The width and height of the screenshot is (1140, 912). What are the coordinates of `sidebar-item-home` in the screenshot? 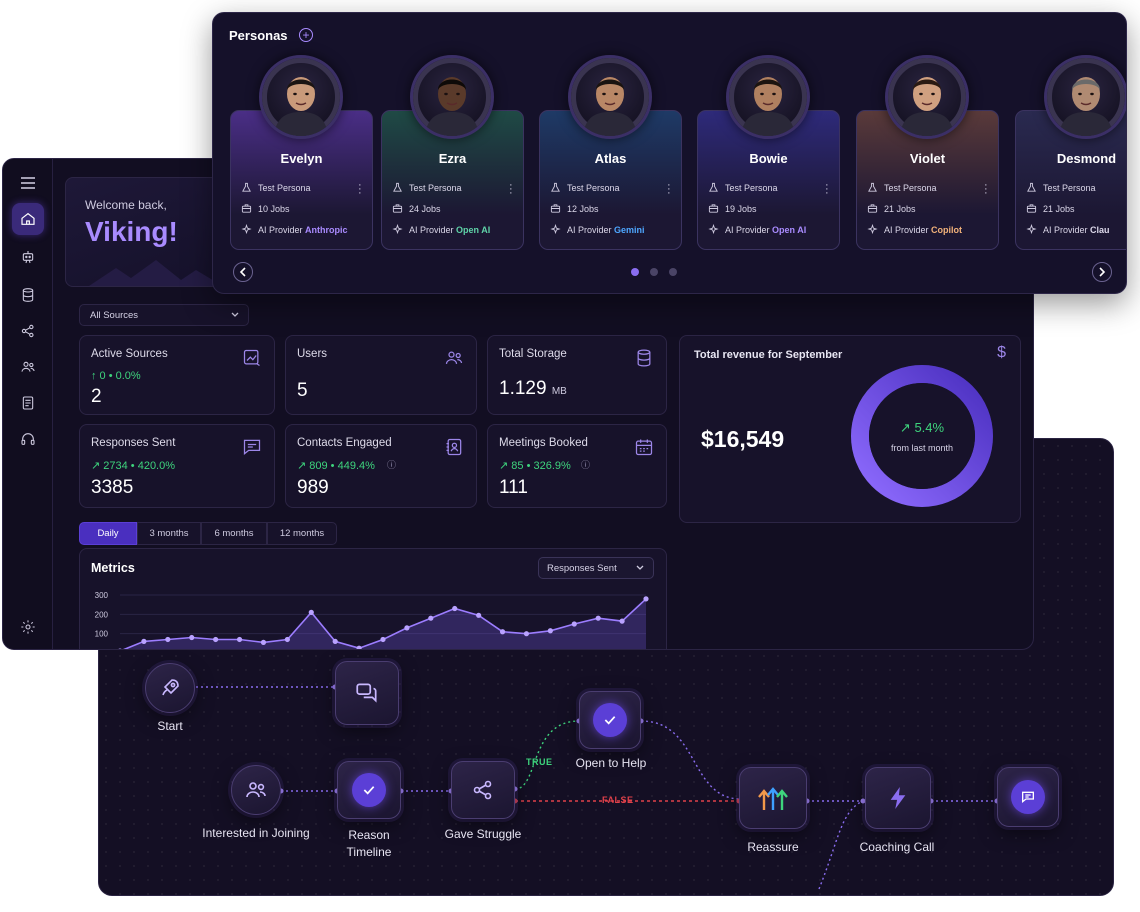 It's located at (28, 219).